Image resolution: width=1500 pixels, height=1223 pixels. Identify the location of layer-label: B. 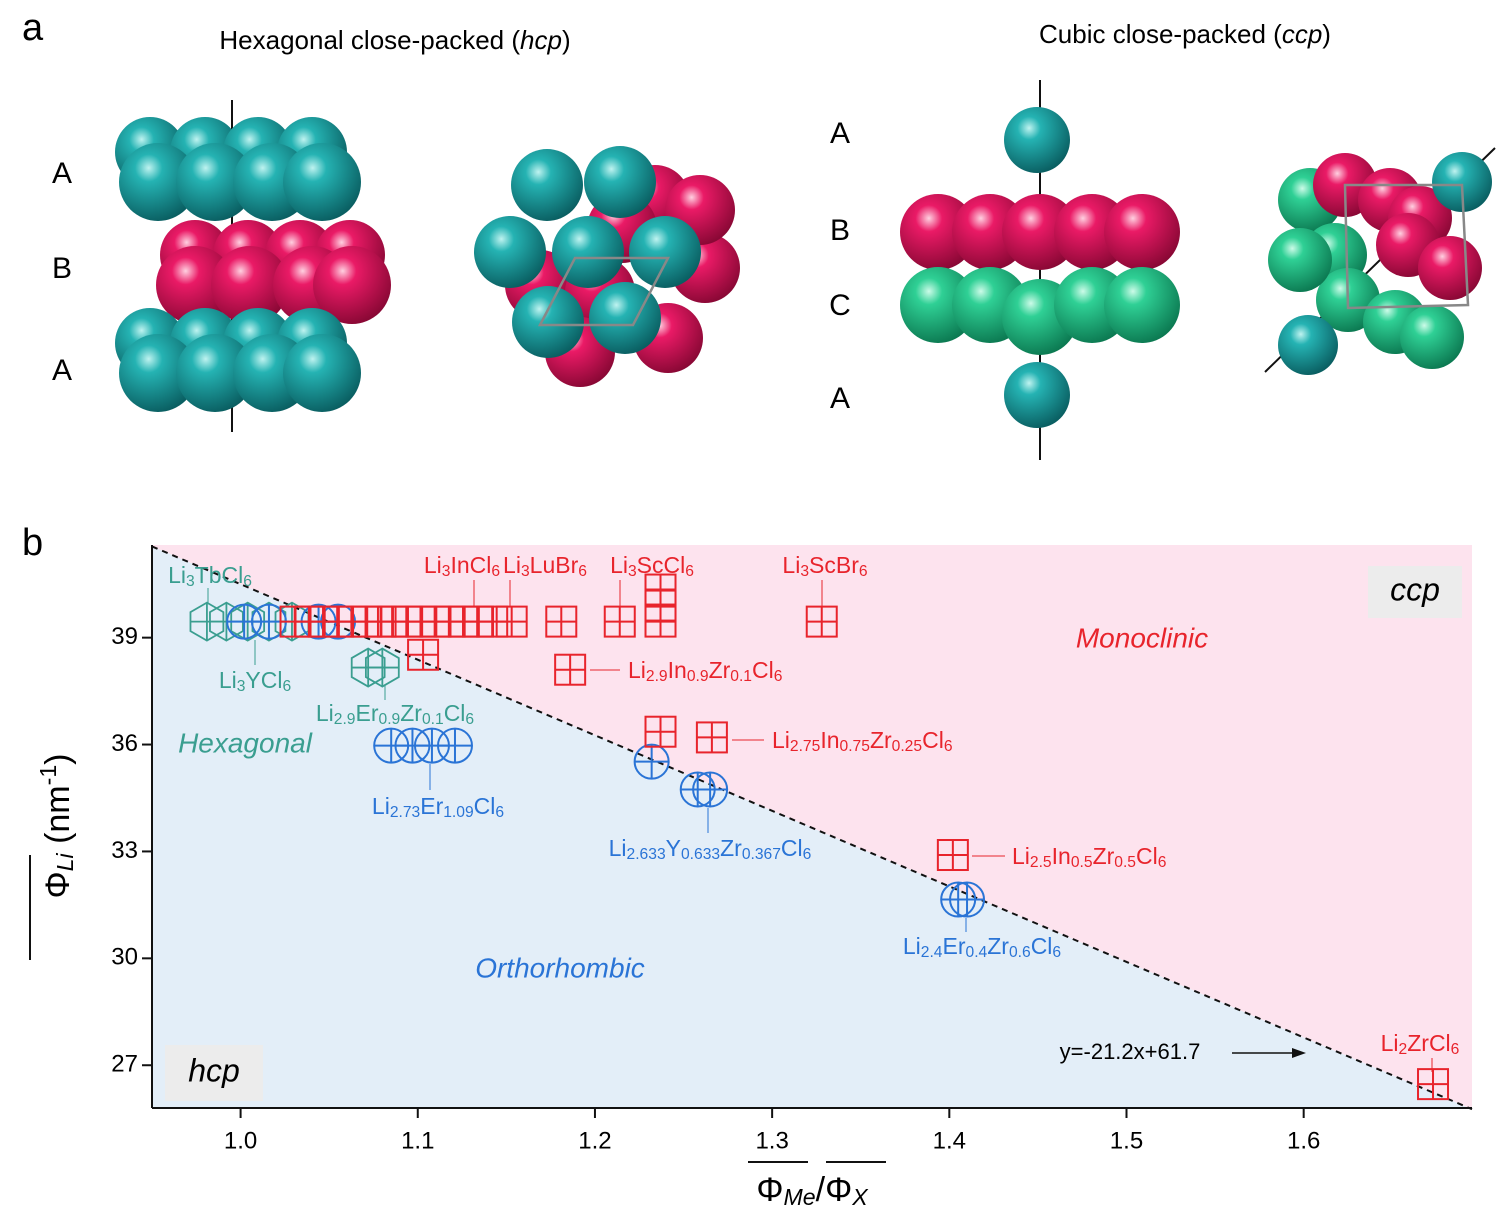
(62, 268).